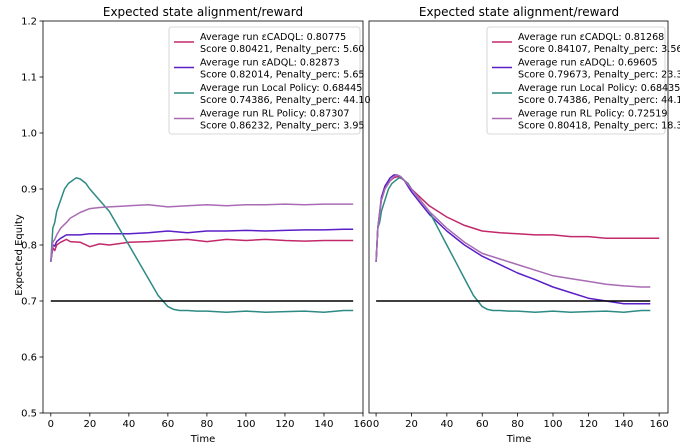  I want to click on right-x-tick-label: 20, so click(411, 424).